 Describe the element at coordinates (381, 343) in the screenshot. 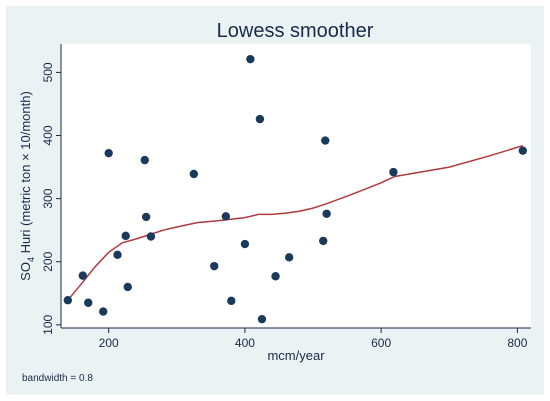

I see `x-tick-label: 600` at that location.